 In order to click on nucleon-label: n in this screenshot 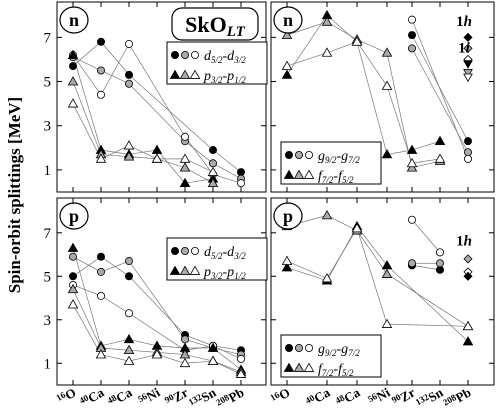, I will do `click(288, 20)`.